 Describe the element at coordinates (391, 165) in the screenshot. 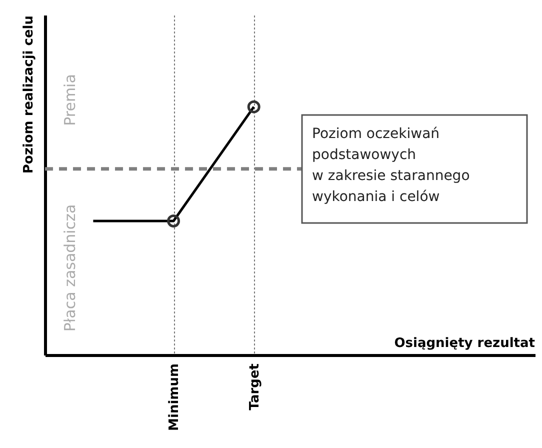

I see `ref-line-label: Poziom oczekiwań podstawowych w zakresie starannego wykonania i celów` at that location.